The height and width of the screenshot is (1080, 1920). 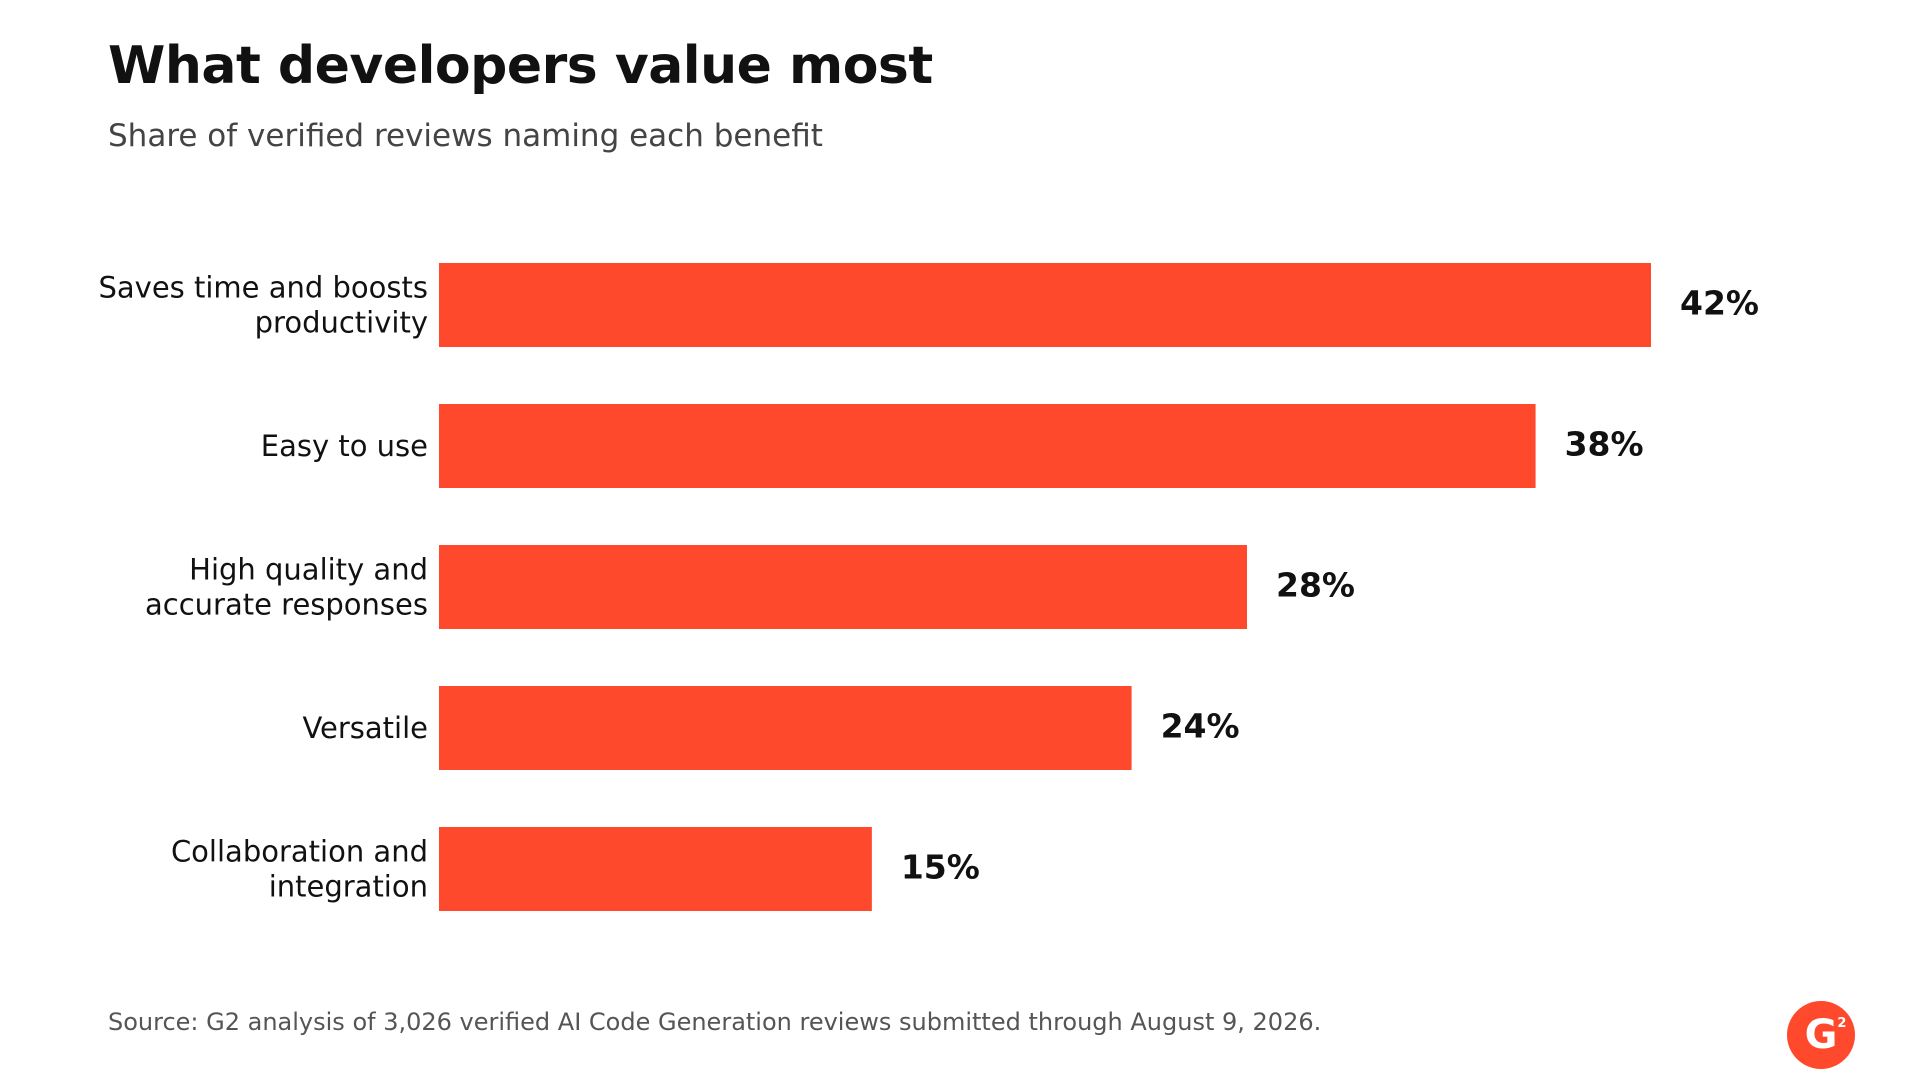 I want to click on category-label: Collaboration and integration, so click(x=299, y=869).